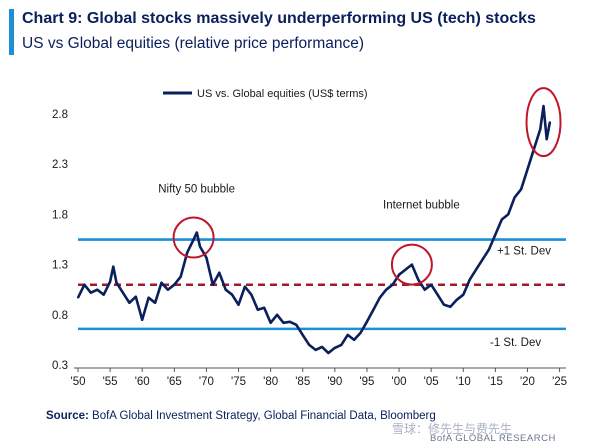 The width and height of the screenshot is (600, 447). I want to click on y-tick-label: 0.8, so click(60, 316).